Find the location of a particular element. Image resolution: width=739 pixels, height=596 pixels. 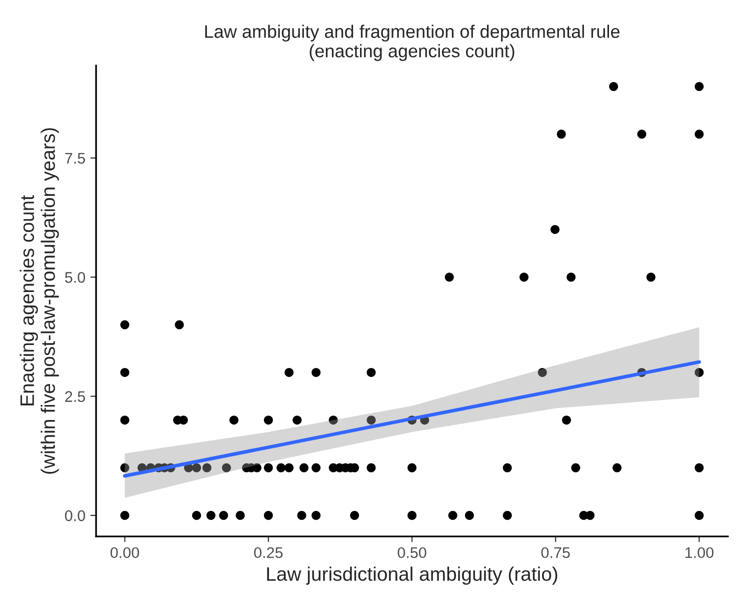

x-tick-label: 0.25 is located at coordinates (268, 552).